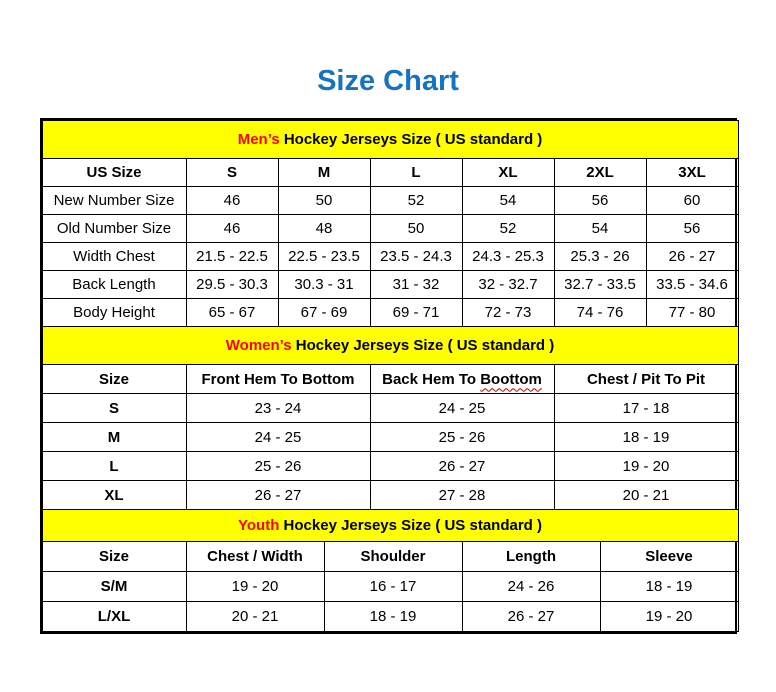 The height and width of the screenshot is (692, 776). What do you see at coordinates (646, 379) in the screenshot?
I see `womens-header-chest: Chest / Pit To Pit` at bounding box center [646, 379].